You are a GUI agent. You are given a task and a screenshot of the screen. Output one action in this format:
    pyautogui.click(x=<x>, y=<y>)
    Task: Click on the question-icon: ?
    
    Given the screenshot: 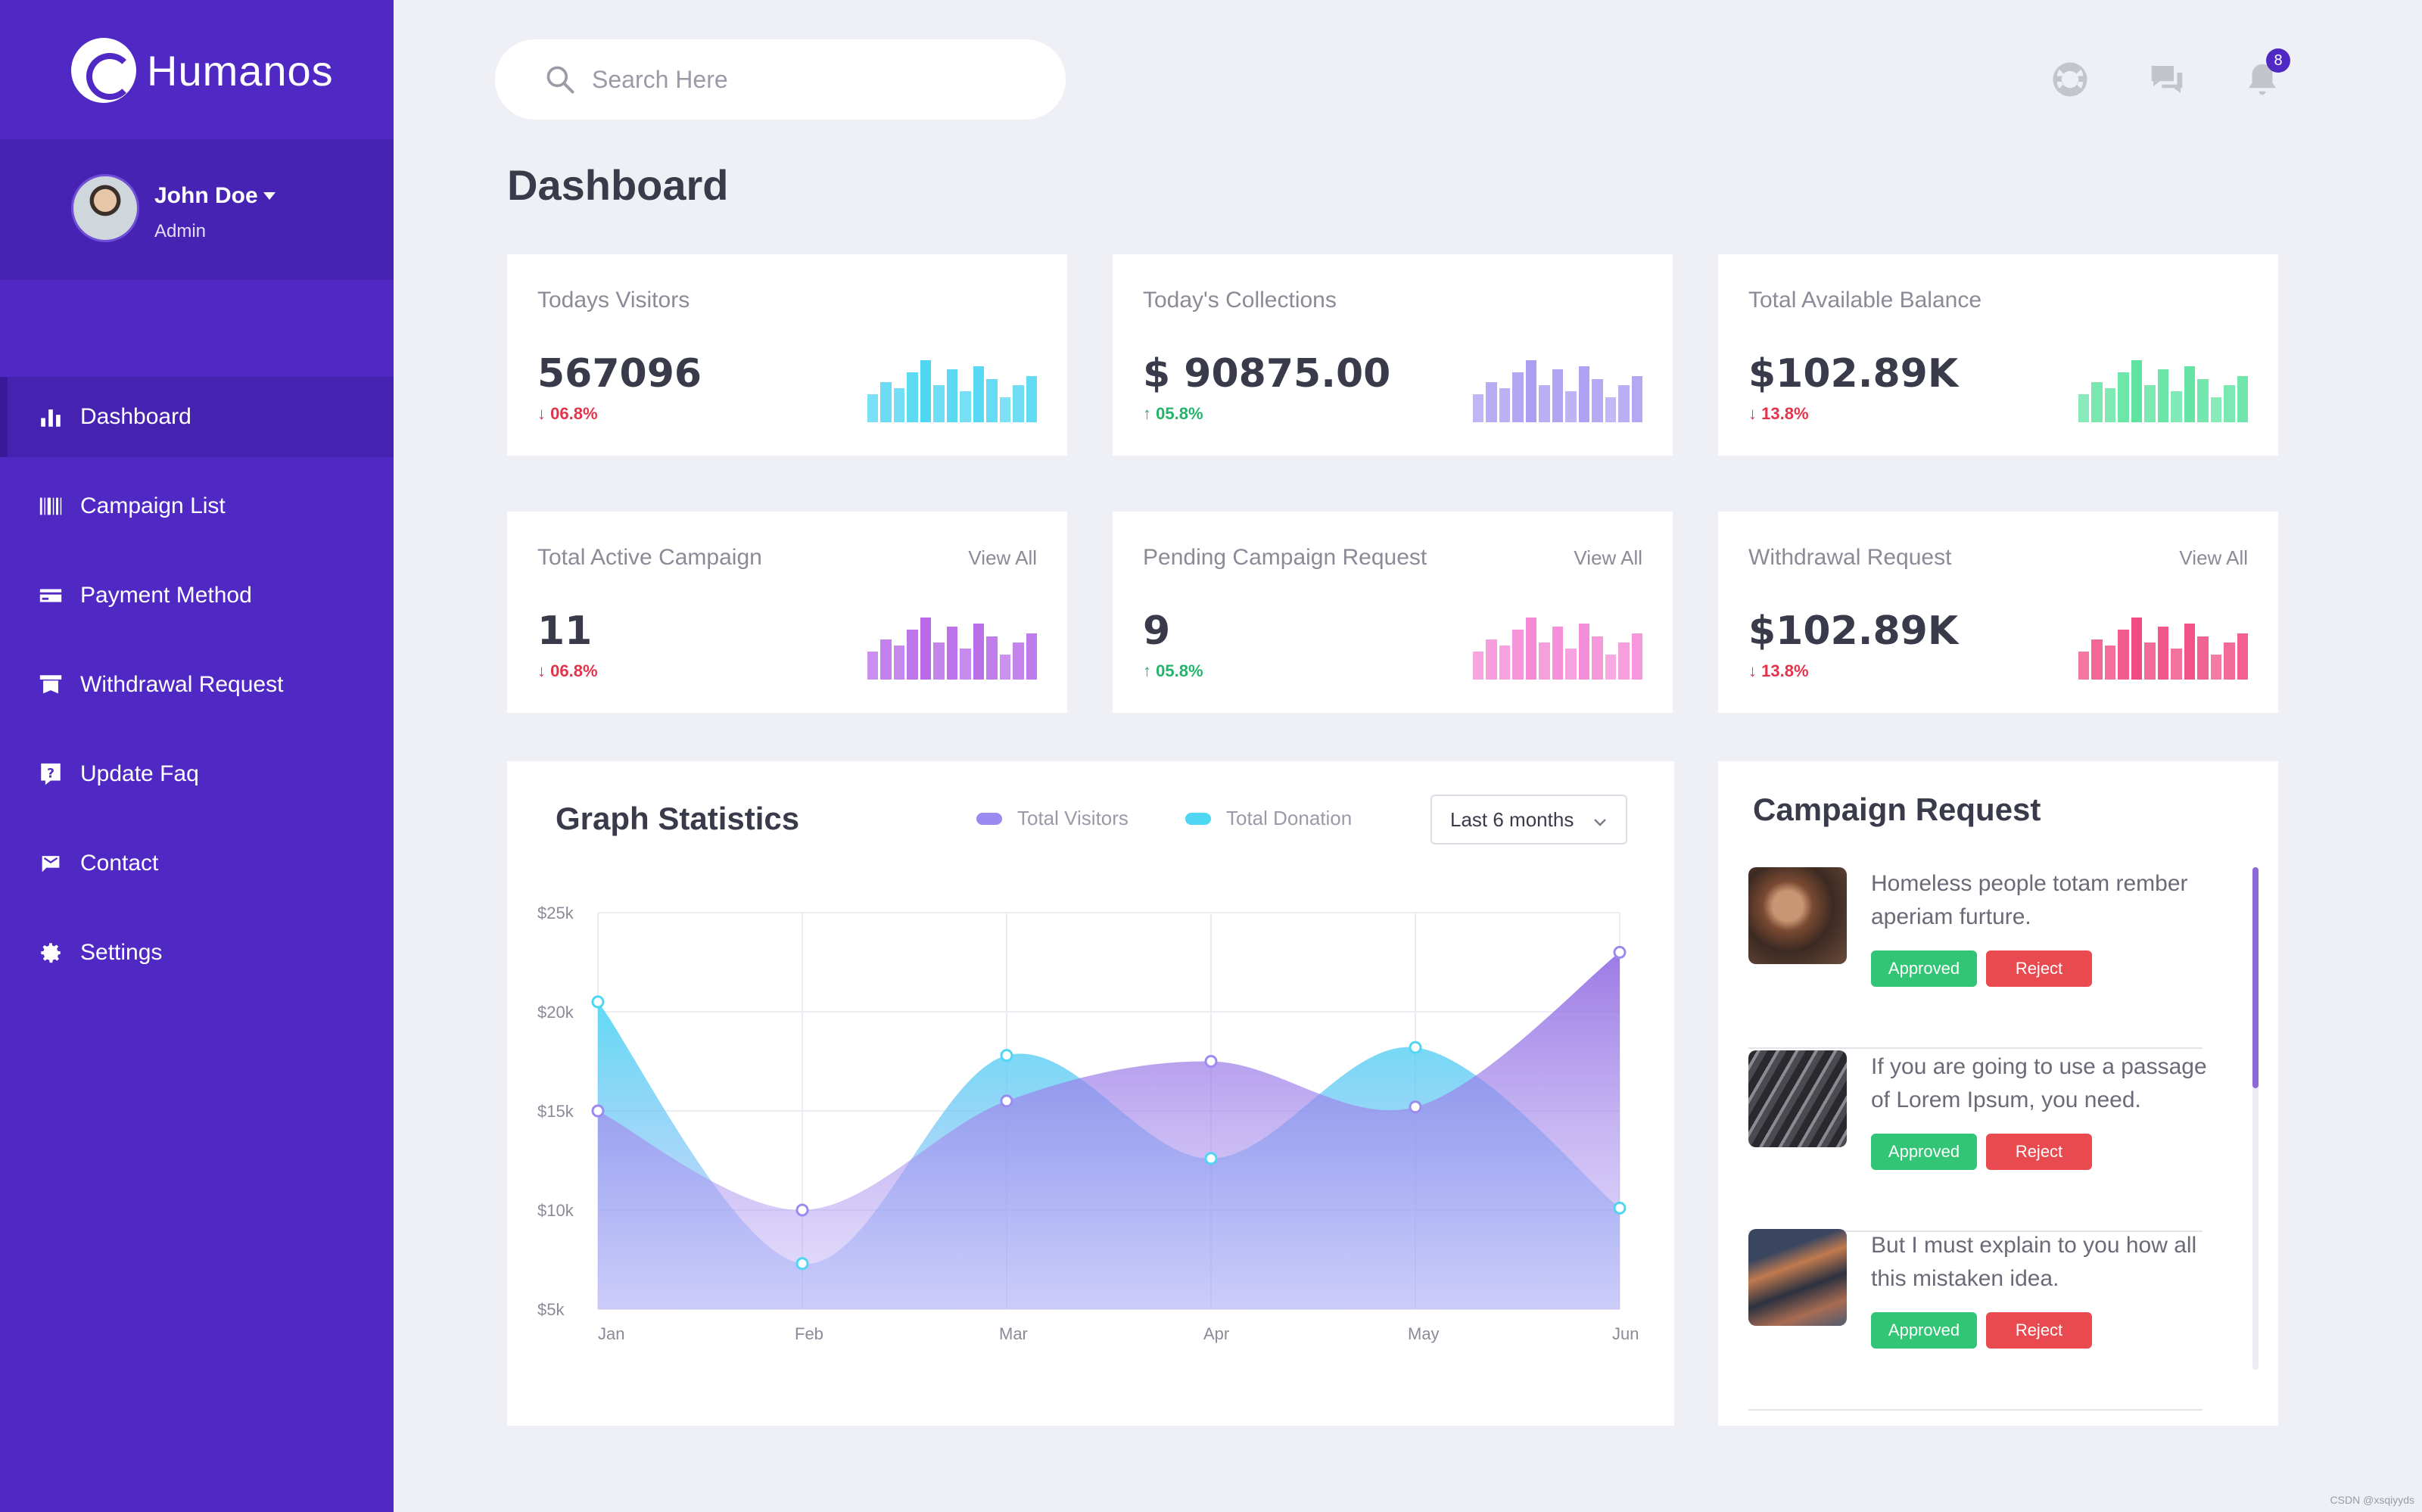 What is the action you would take?
    pyautogui.click(x=51, y=774)
    